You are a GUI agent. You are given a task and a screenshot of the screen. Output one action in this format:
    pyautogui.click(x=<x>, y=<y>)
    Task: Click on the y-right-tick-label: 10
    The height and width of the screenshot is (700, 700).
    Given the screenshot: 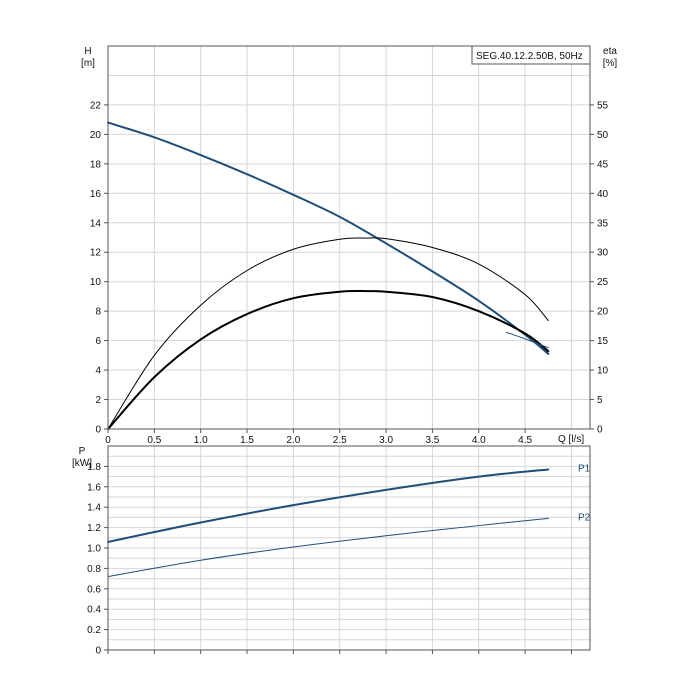 What is the action you would take?
    pyautogui.click(x=603, y=371)
    